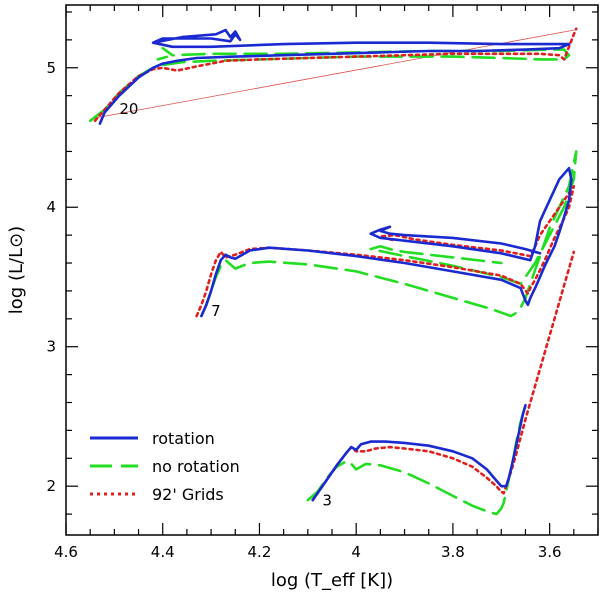 This screenshot has width=600, height=603. Describe the element at coordinates (51, 347) in the screenshot. I see `y-tick-label: 3` at that location.